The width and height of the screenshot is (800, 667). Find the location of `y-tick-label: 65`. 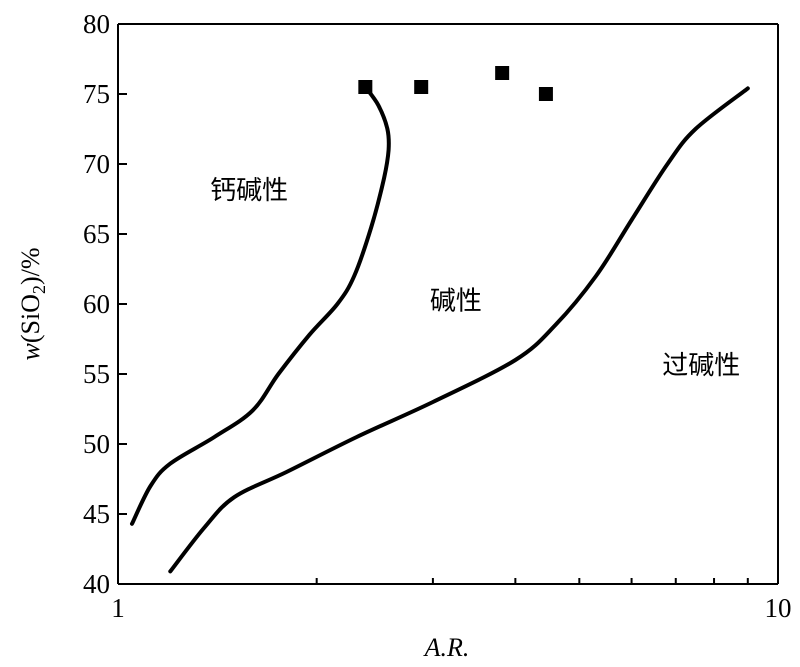

y-tick-label: 65 is located at coordinates (96, 234).